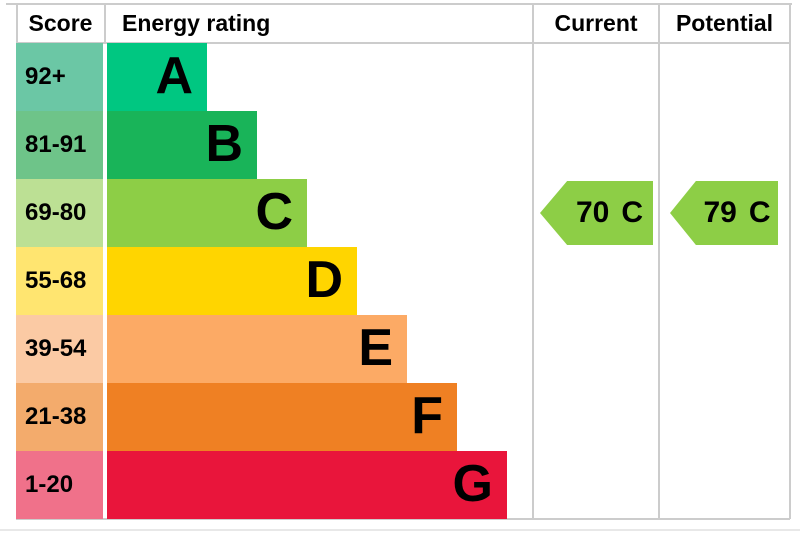  What do you see at coordinates (400, 145) in the screenshot?
I see `band-row-b: 81-91 B` at bounding box center [400, 145].